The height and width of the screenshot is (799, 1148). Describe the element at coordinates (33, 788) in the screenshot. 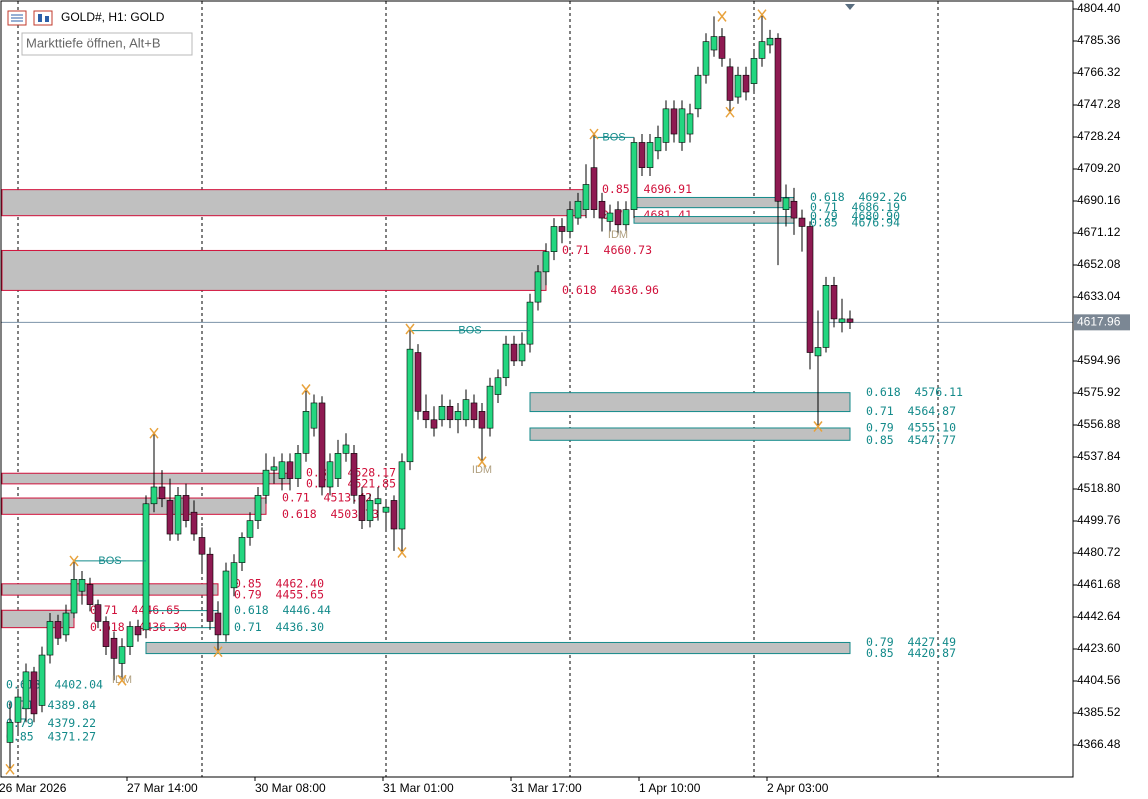

I see `x-tick-label: 26 Mar 2026` at that location.